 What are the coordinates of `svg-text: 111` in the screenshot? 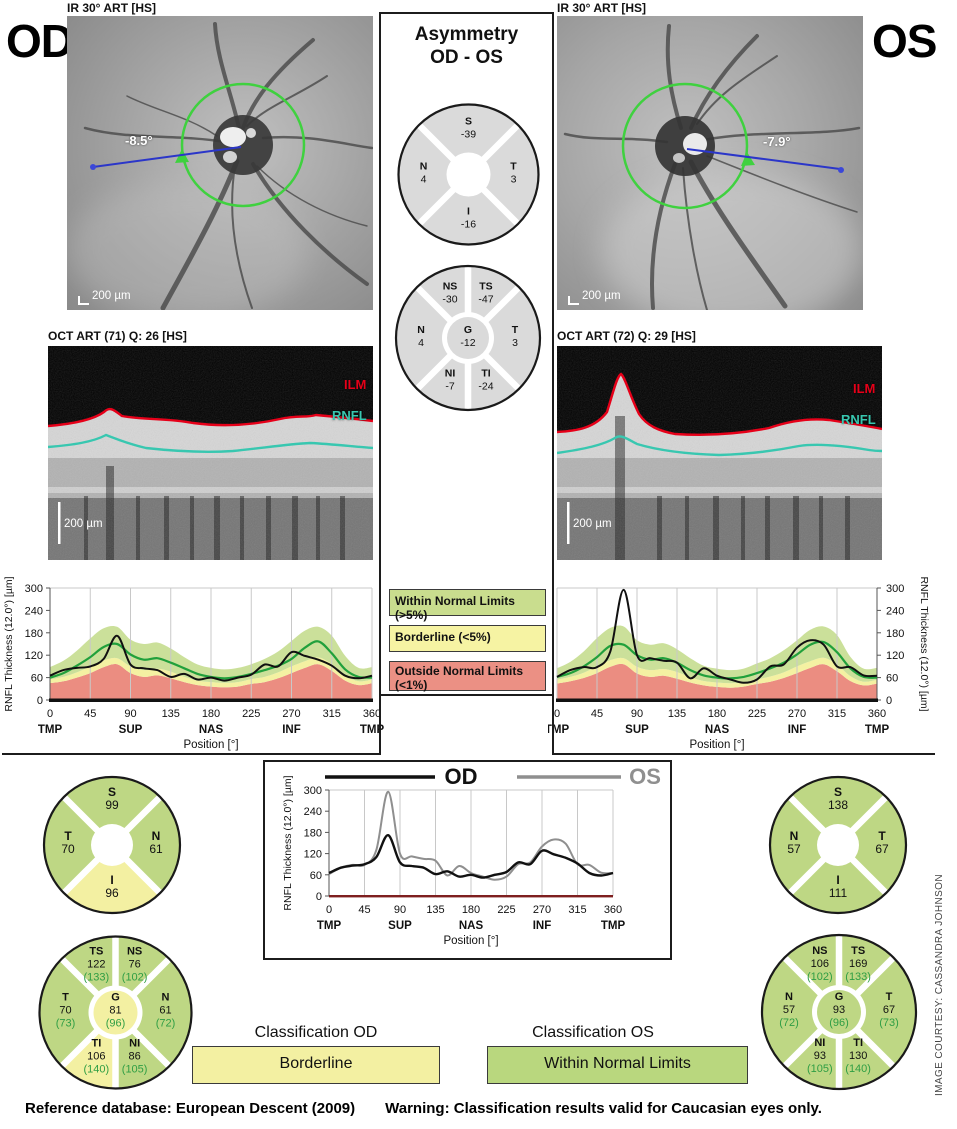 It's located at (838, 893).